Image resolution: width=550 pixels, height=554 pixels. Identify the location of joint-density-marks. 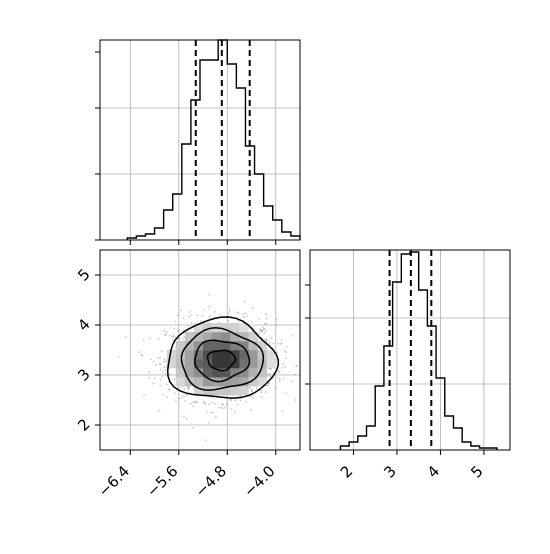
(207, 367).